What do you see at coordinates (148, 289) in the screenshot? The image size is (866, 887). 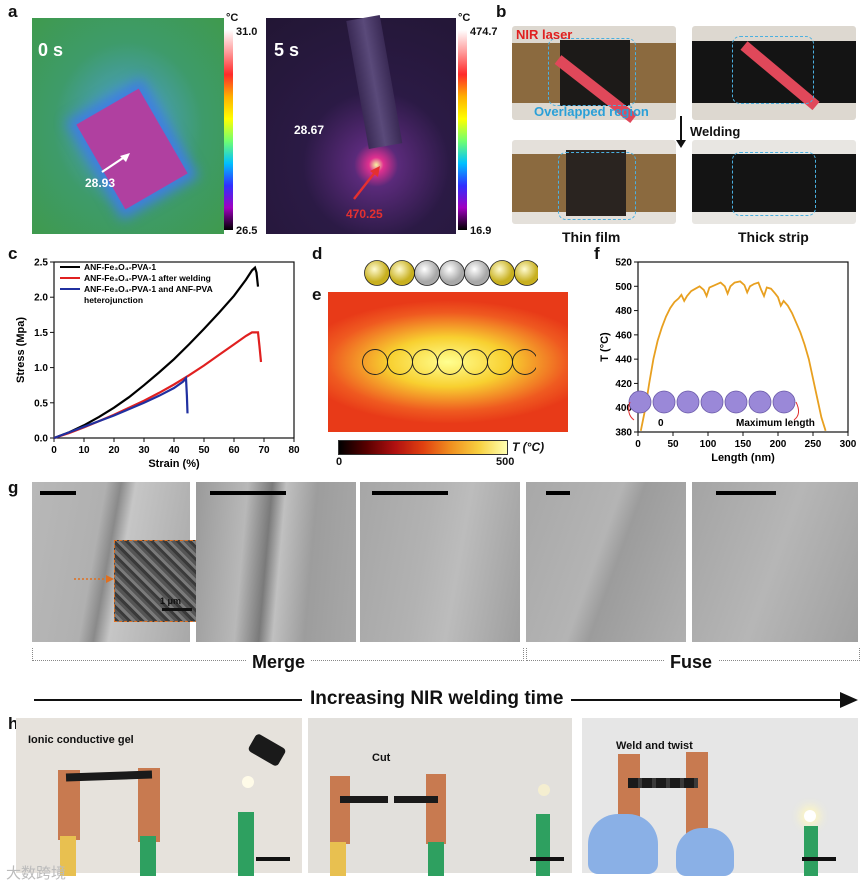 I see `legend-entry: ANF-Fe₃O₄-PVA-1 and ANF-PVA` at bounding box center [148, 289].